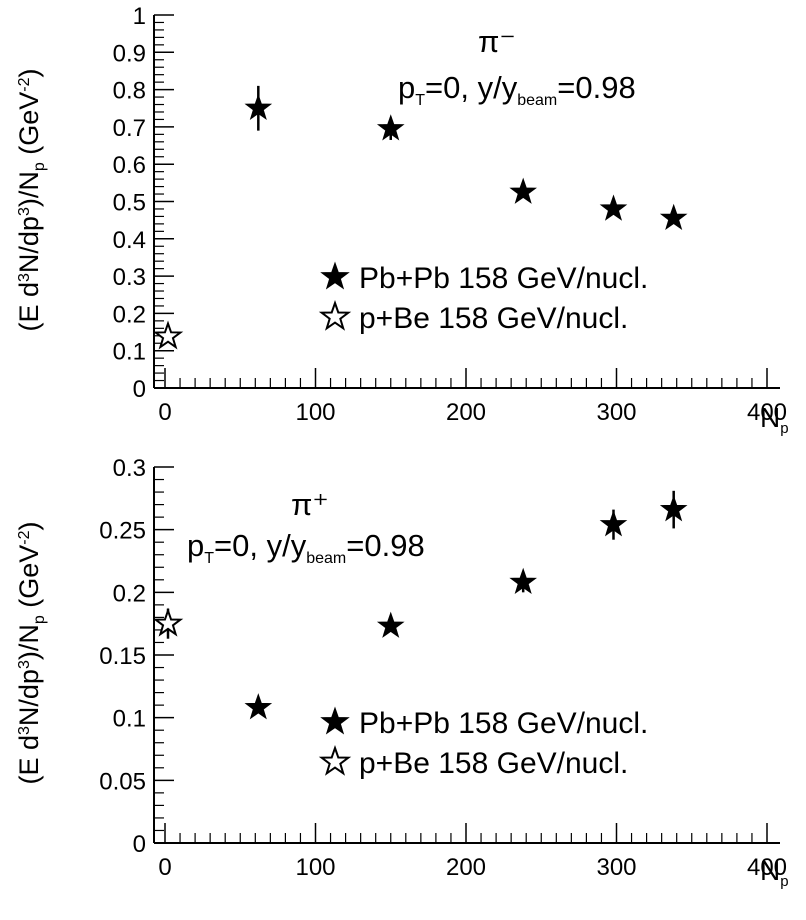 This screenshot has width=806, height=920. I want to click on y-tick-label: 0.9, so click(129, 53).